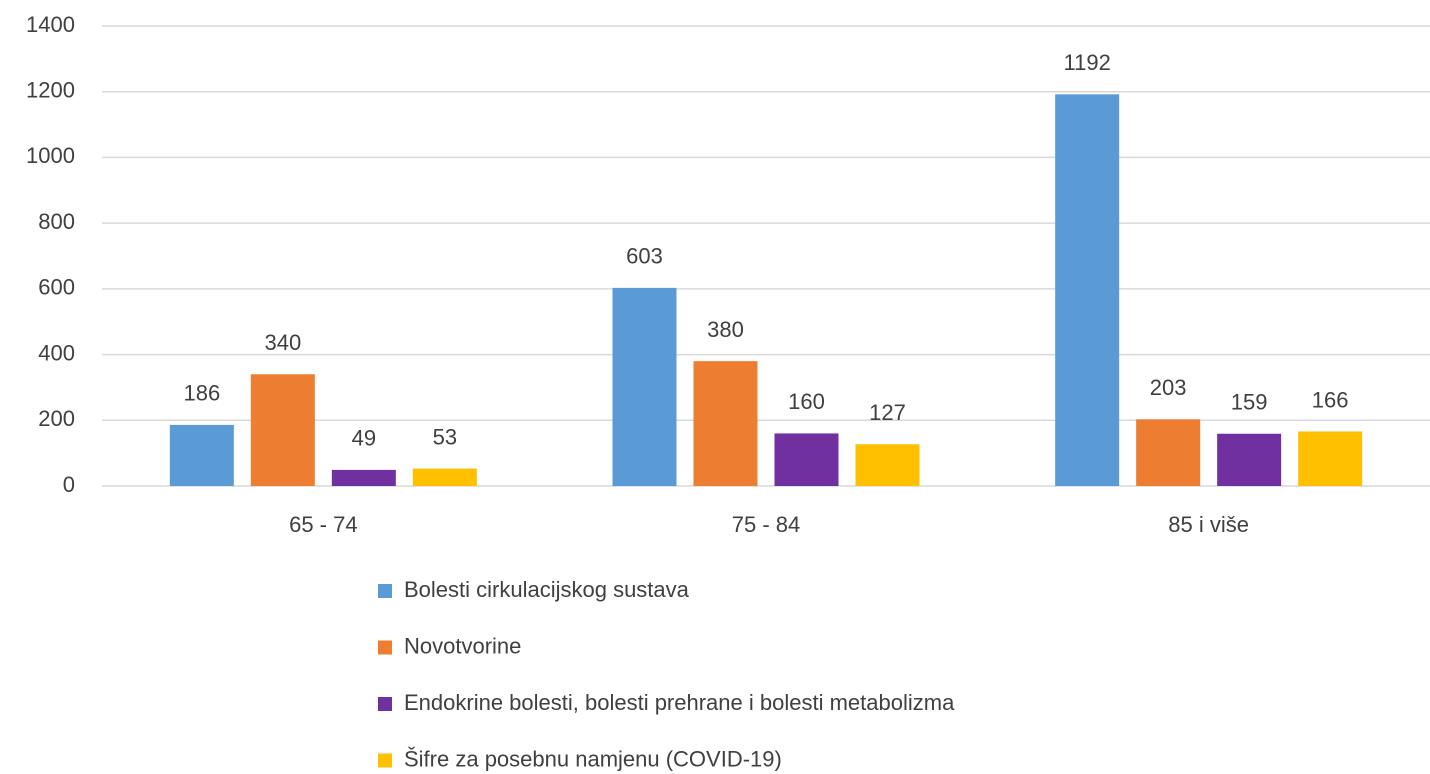  What do you see at coordinates (1330, 399) in the screenshot?
I see `data-label: 166` at bounding box center [1330, 399].